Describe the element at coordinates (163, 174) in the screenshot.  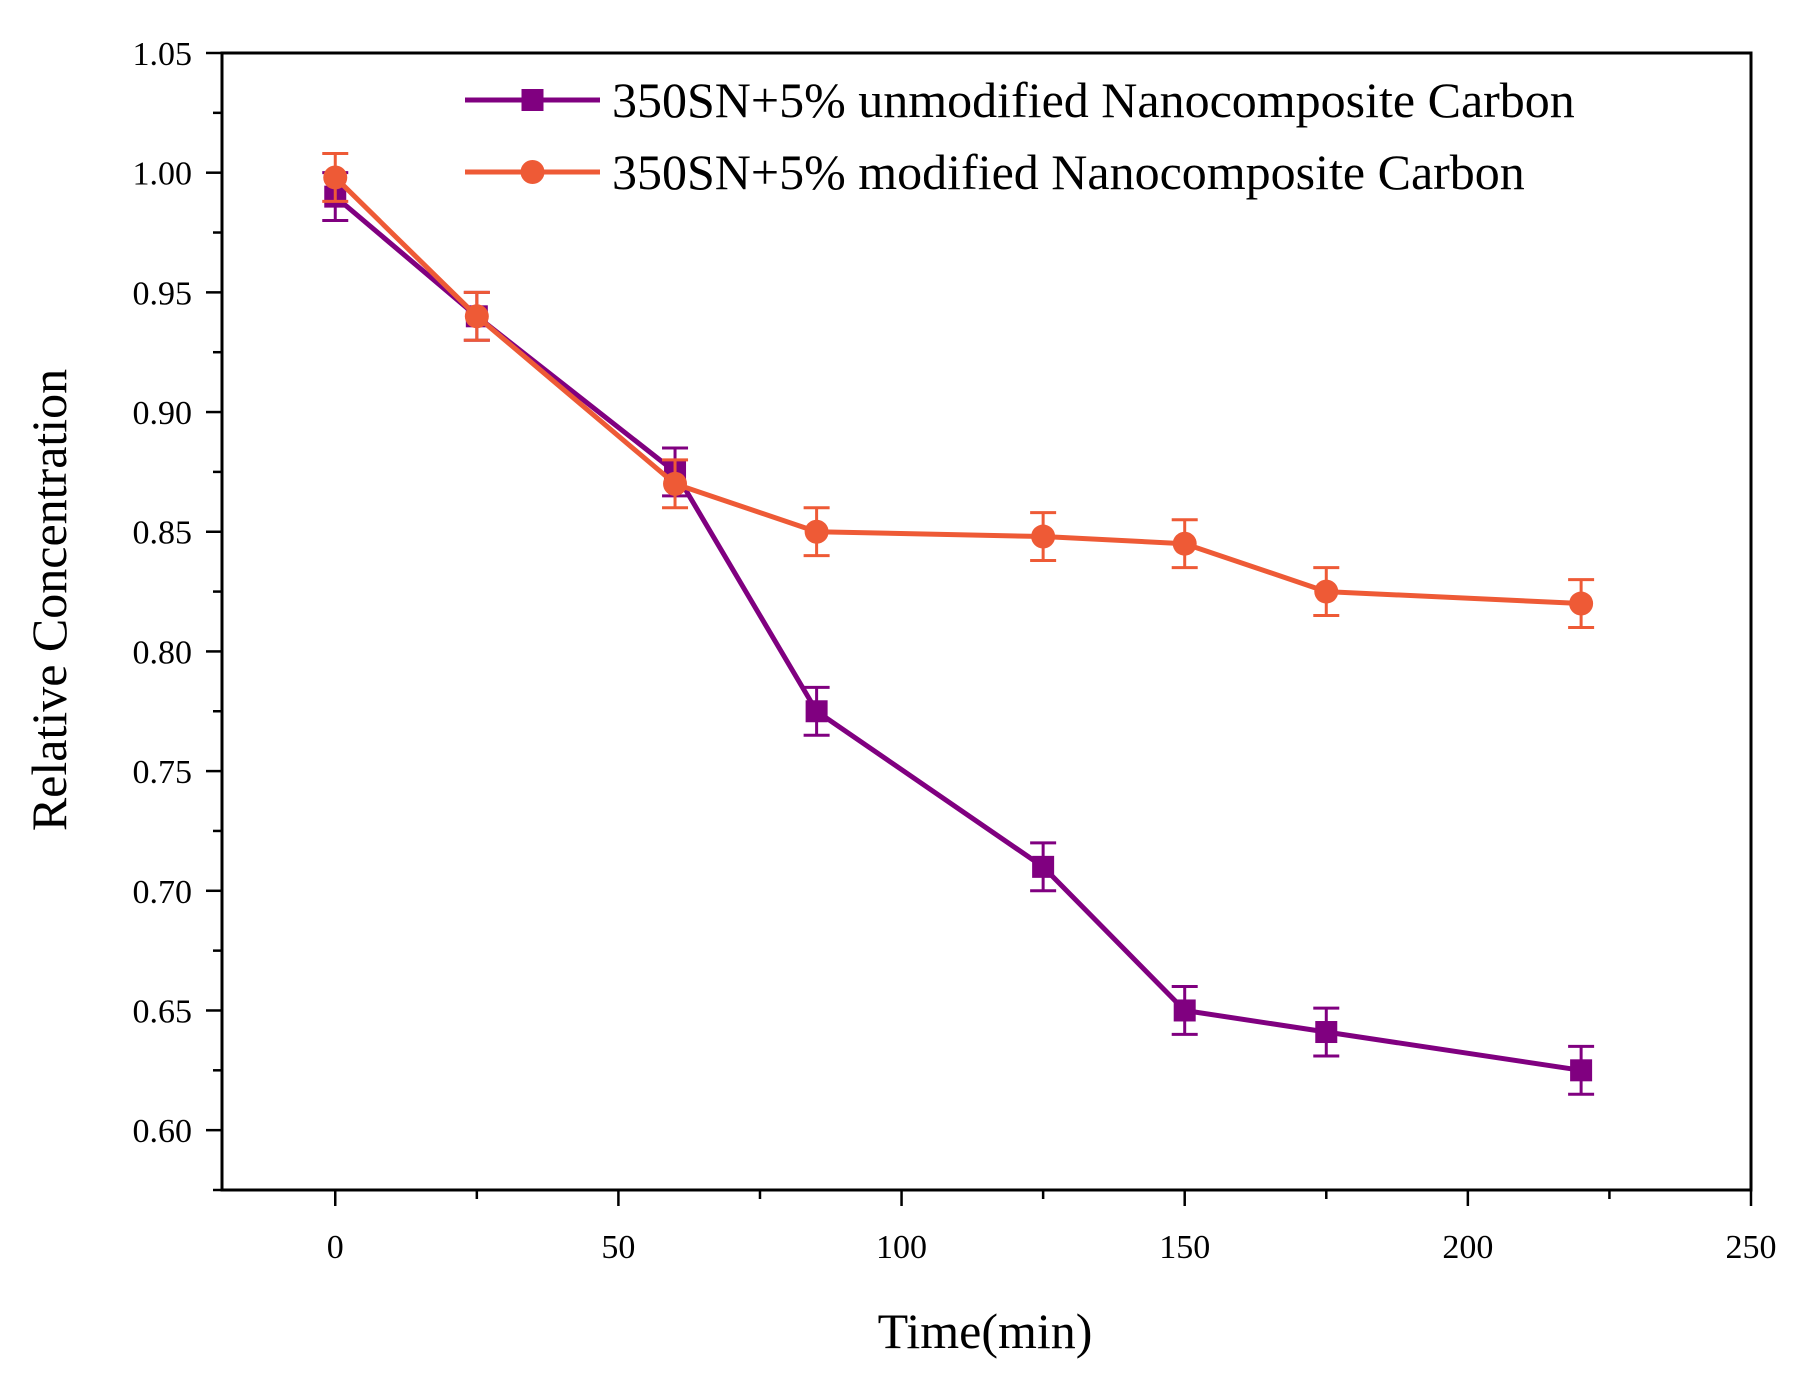
I see `y-tick-label: 1.00` at that location.